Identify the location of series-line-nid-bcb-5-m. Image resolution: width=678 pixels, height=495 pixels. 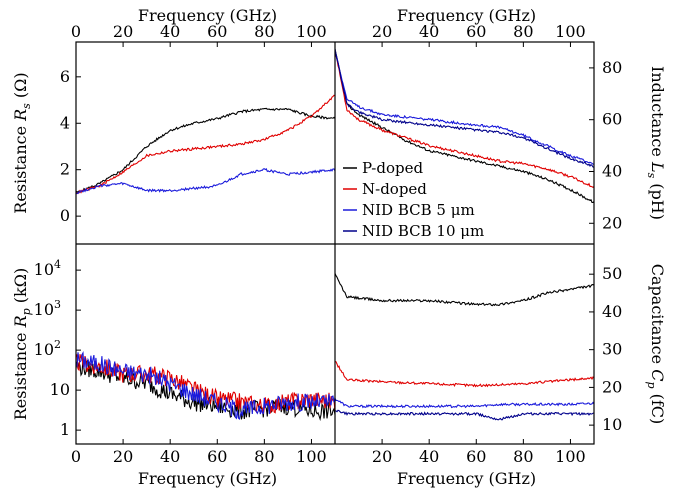
(464, 107).